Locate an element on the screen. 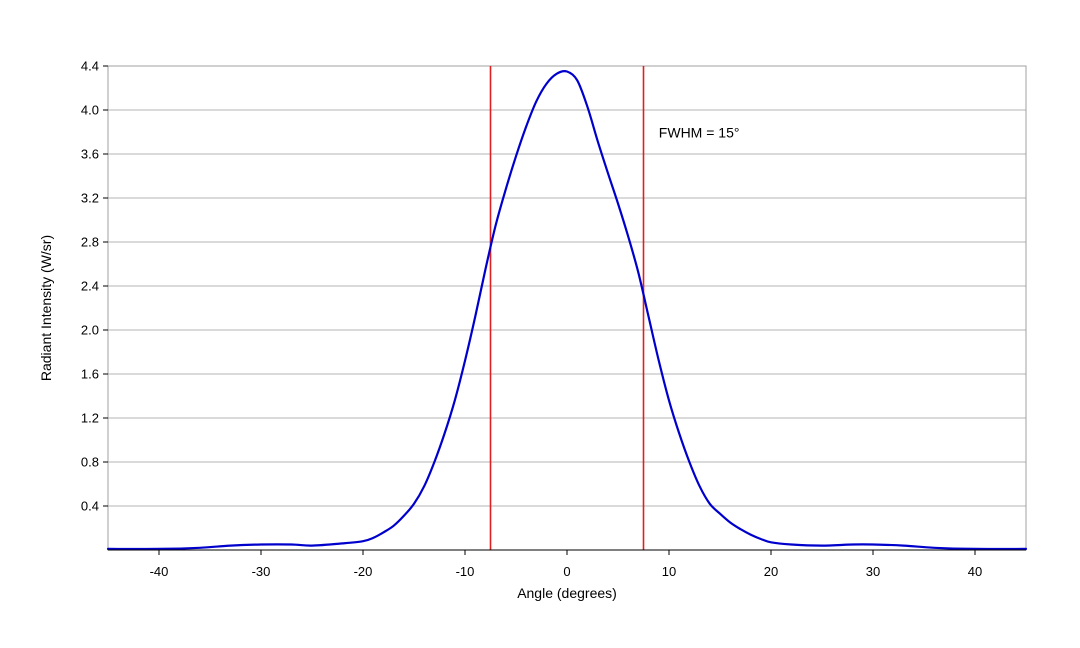 The image size is (1080, 648). x-tick-label: 10 is located at coordinates (669, 571).